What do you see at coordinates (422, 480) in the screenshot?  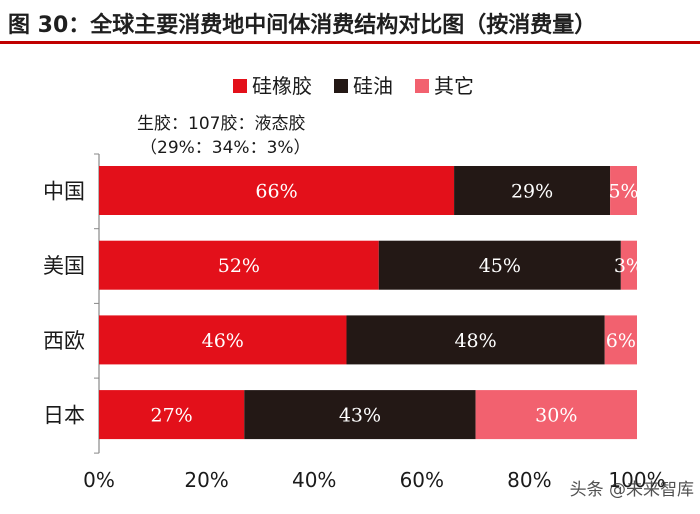 I see `x-tick-label-3: 60%` at bounding box center [422, 480].